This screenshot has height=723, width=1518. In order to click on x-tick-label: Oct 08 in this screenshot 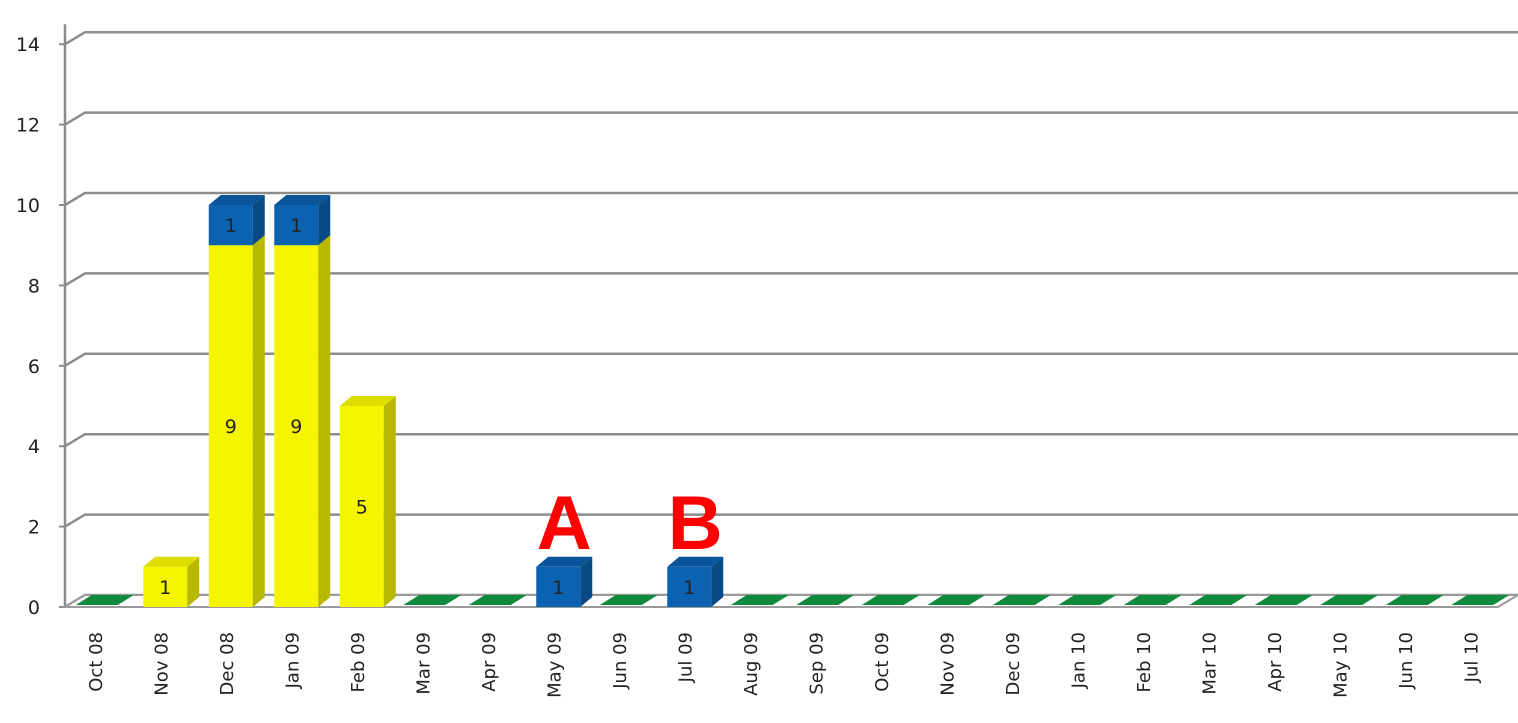, I will do `click(96, 662)`.